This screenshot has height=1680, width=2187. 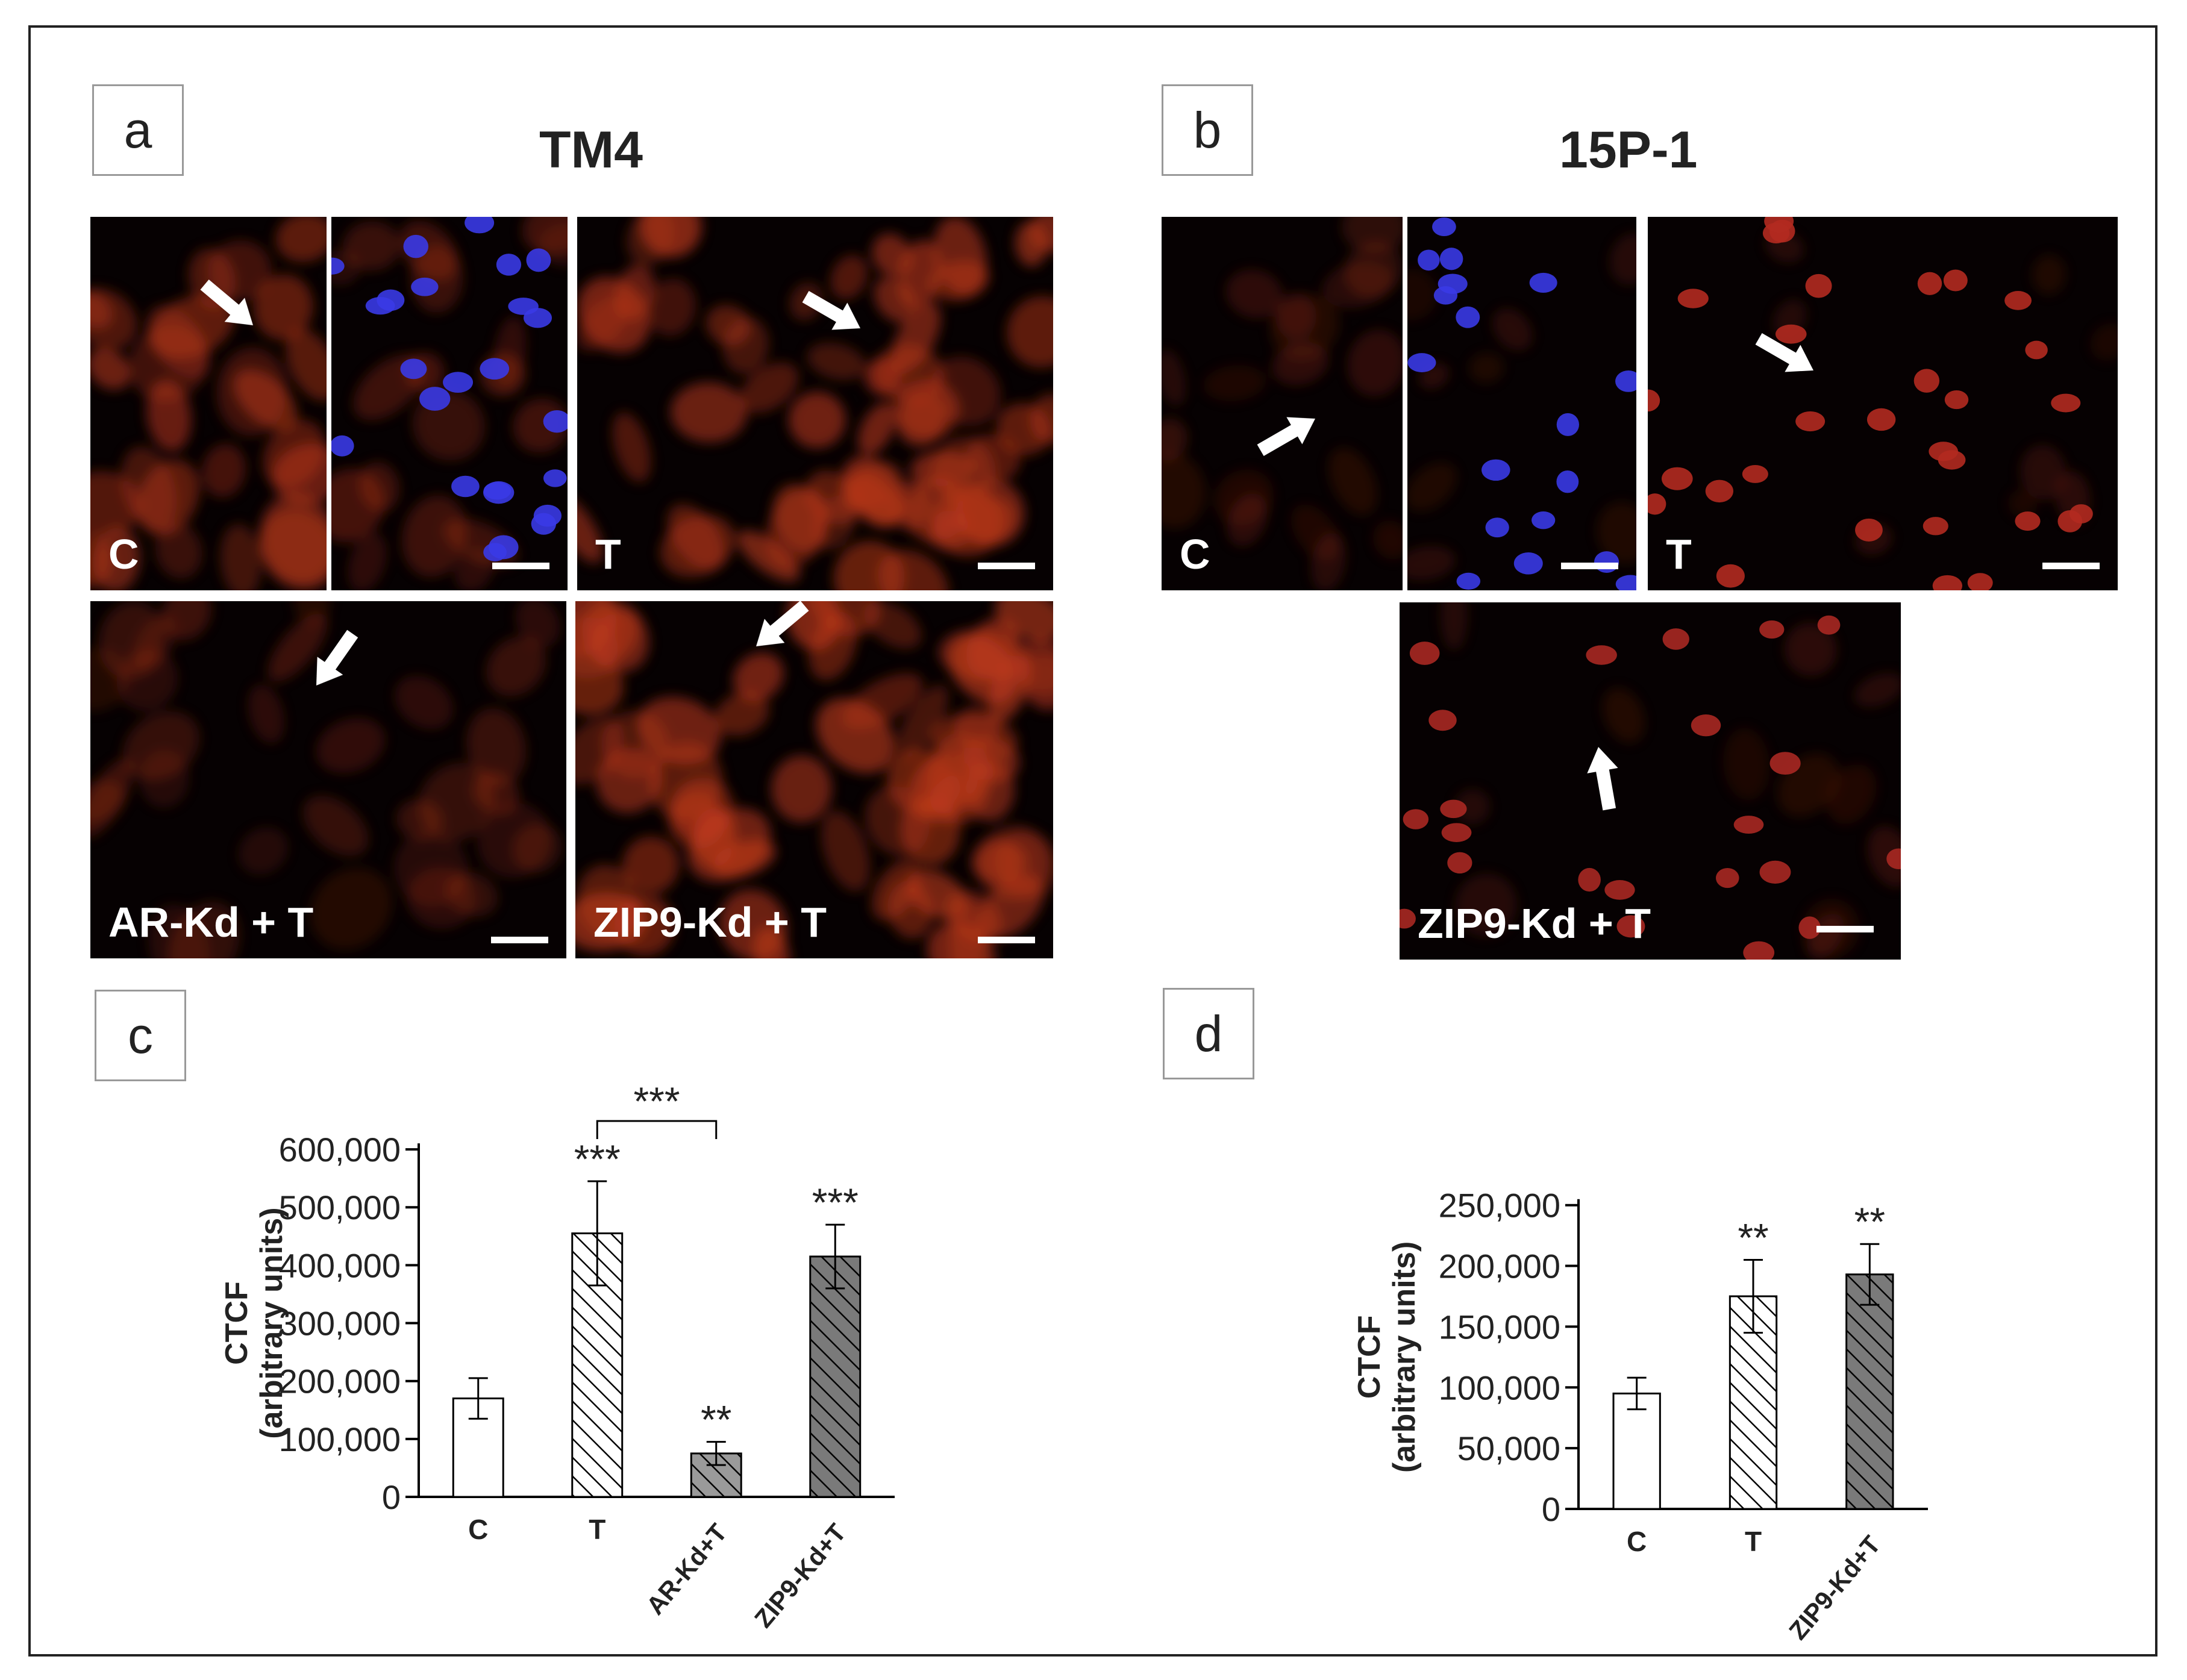 What do you see at coordinates (340, 1150) in the screenshot?
I see `y-tick-label: 600,000` at bounding box center [340, 1150].